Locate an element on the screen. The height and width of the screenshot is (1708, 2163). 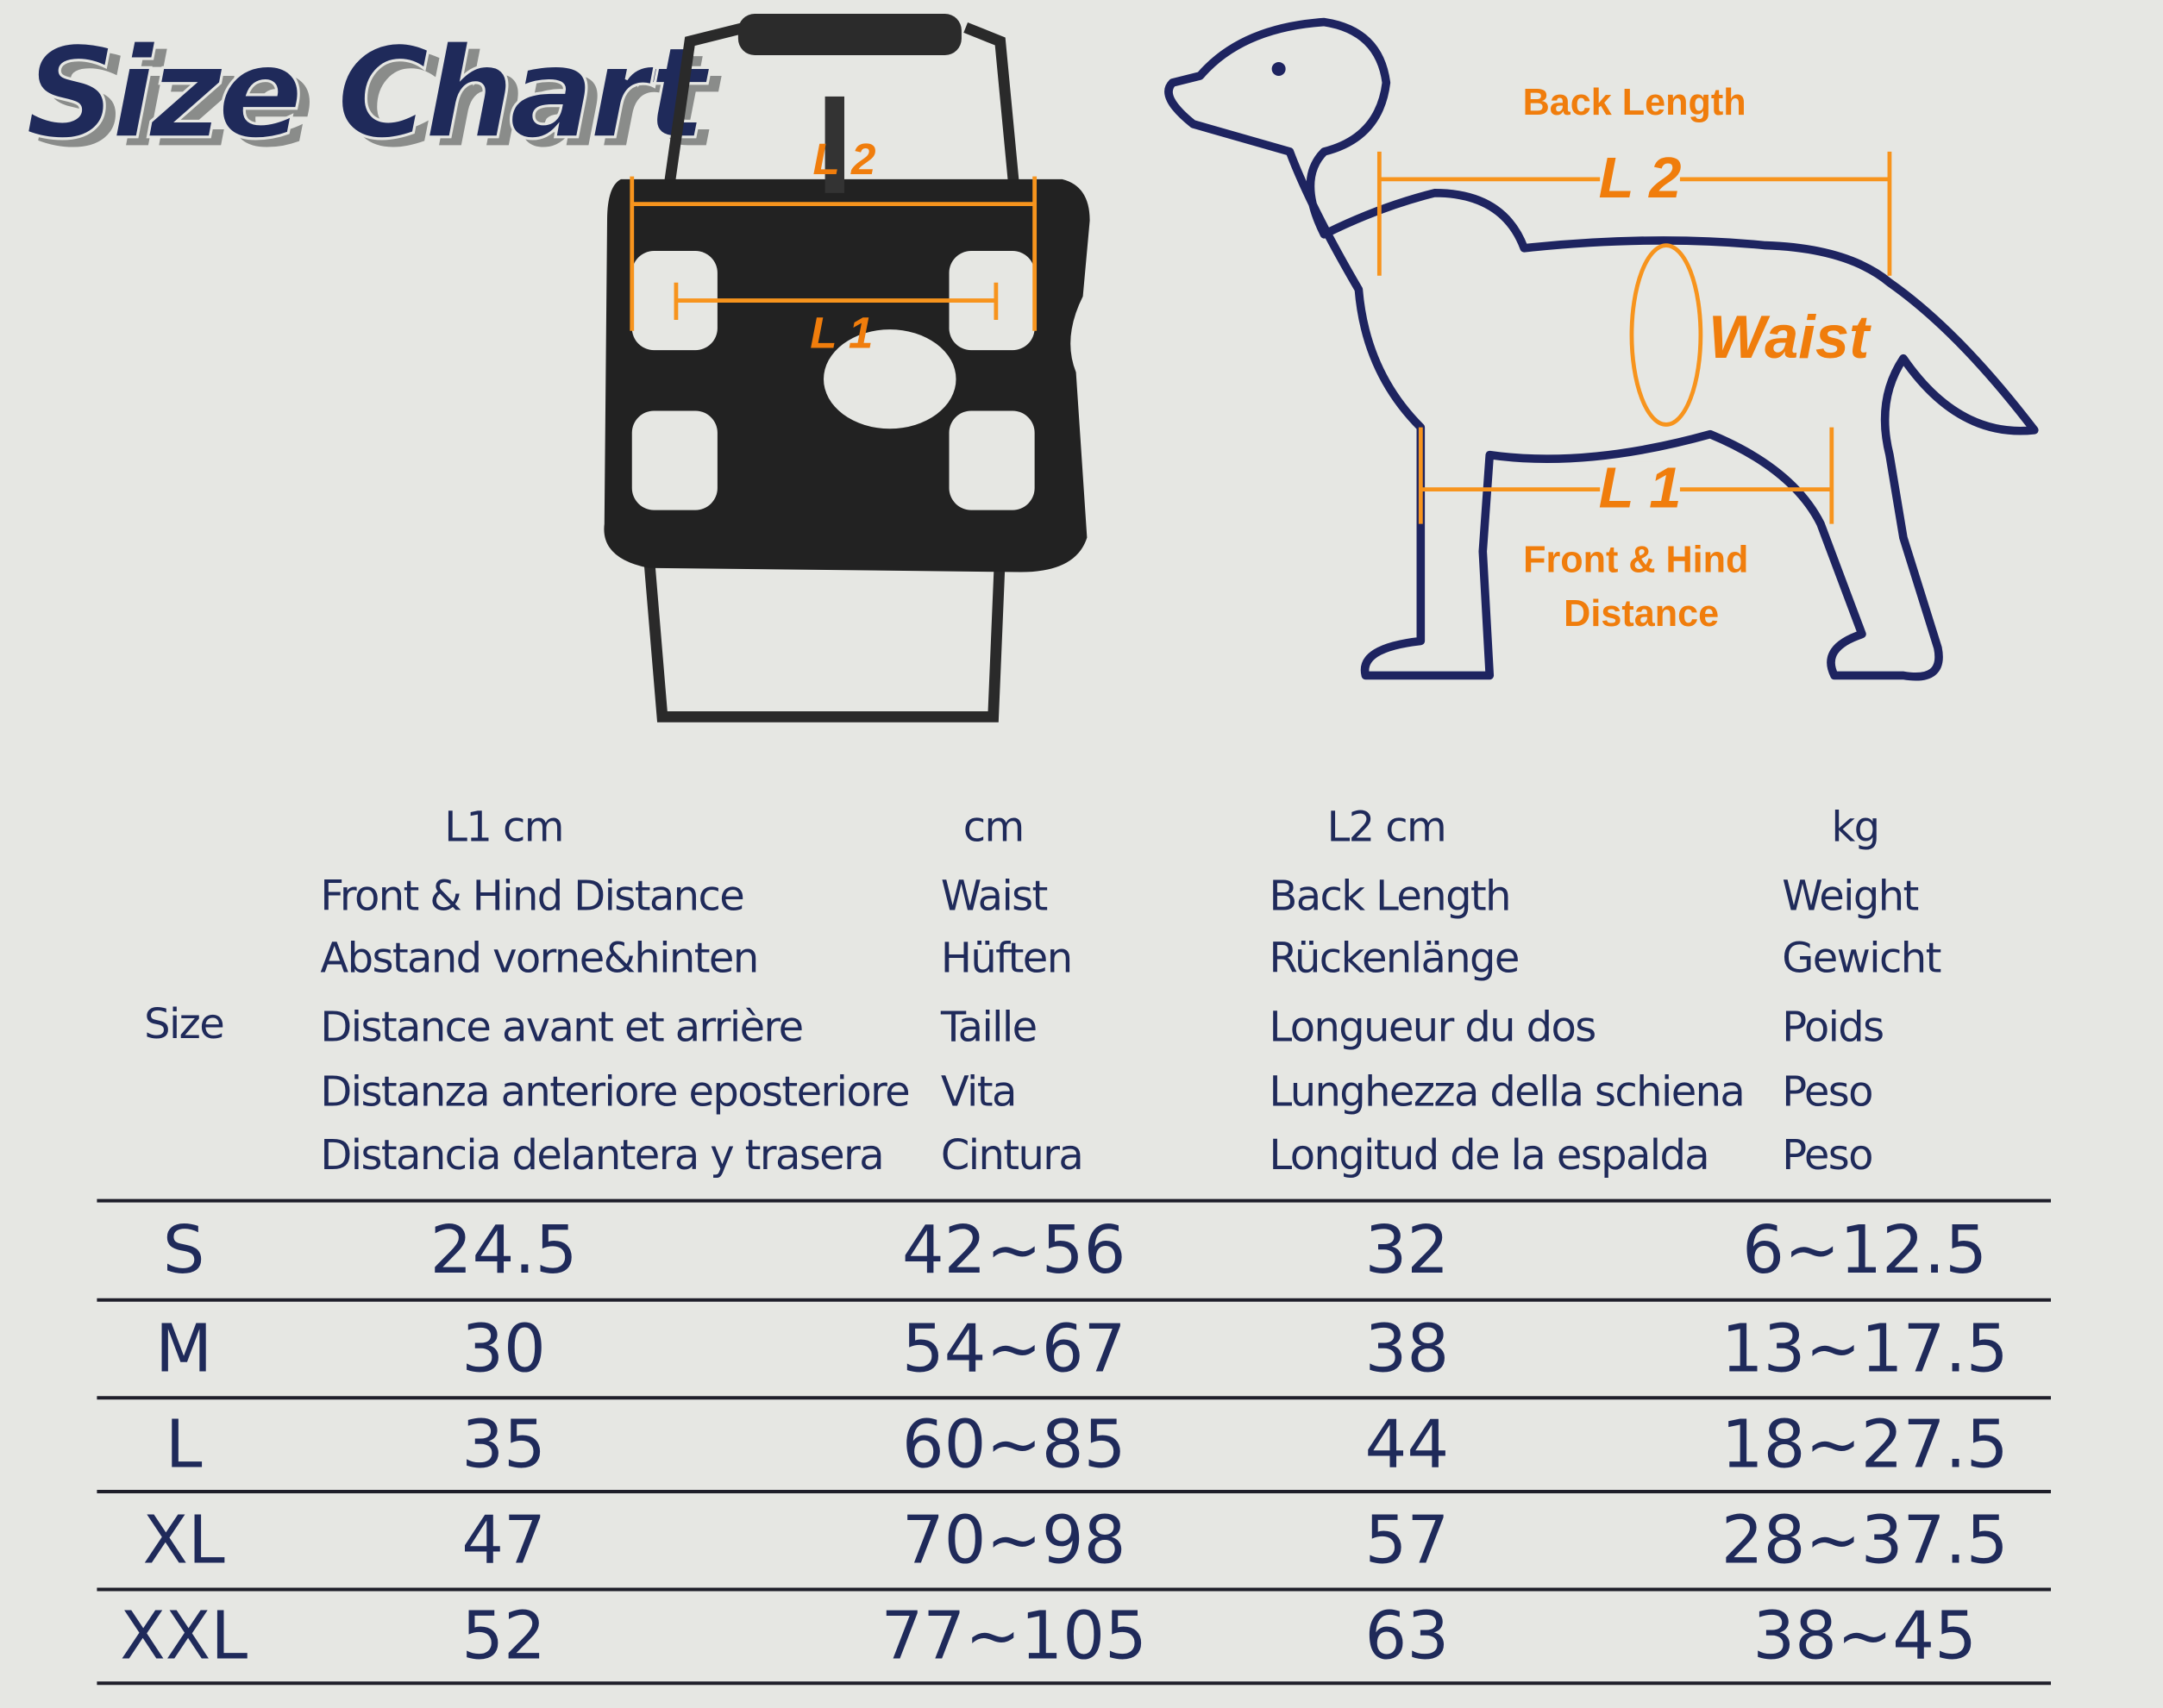
table-cell: 32 is located at coordinates (1407, 1250).